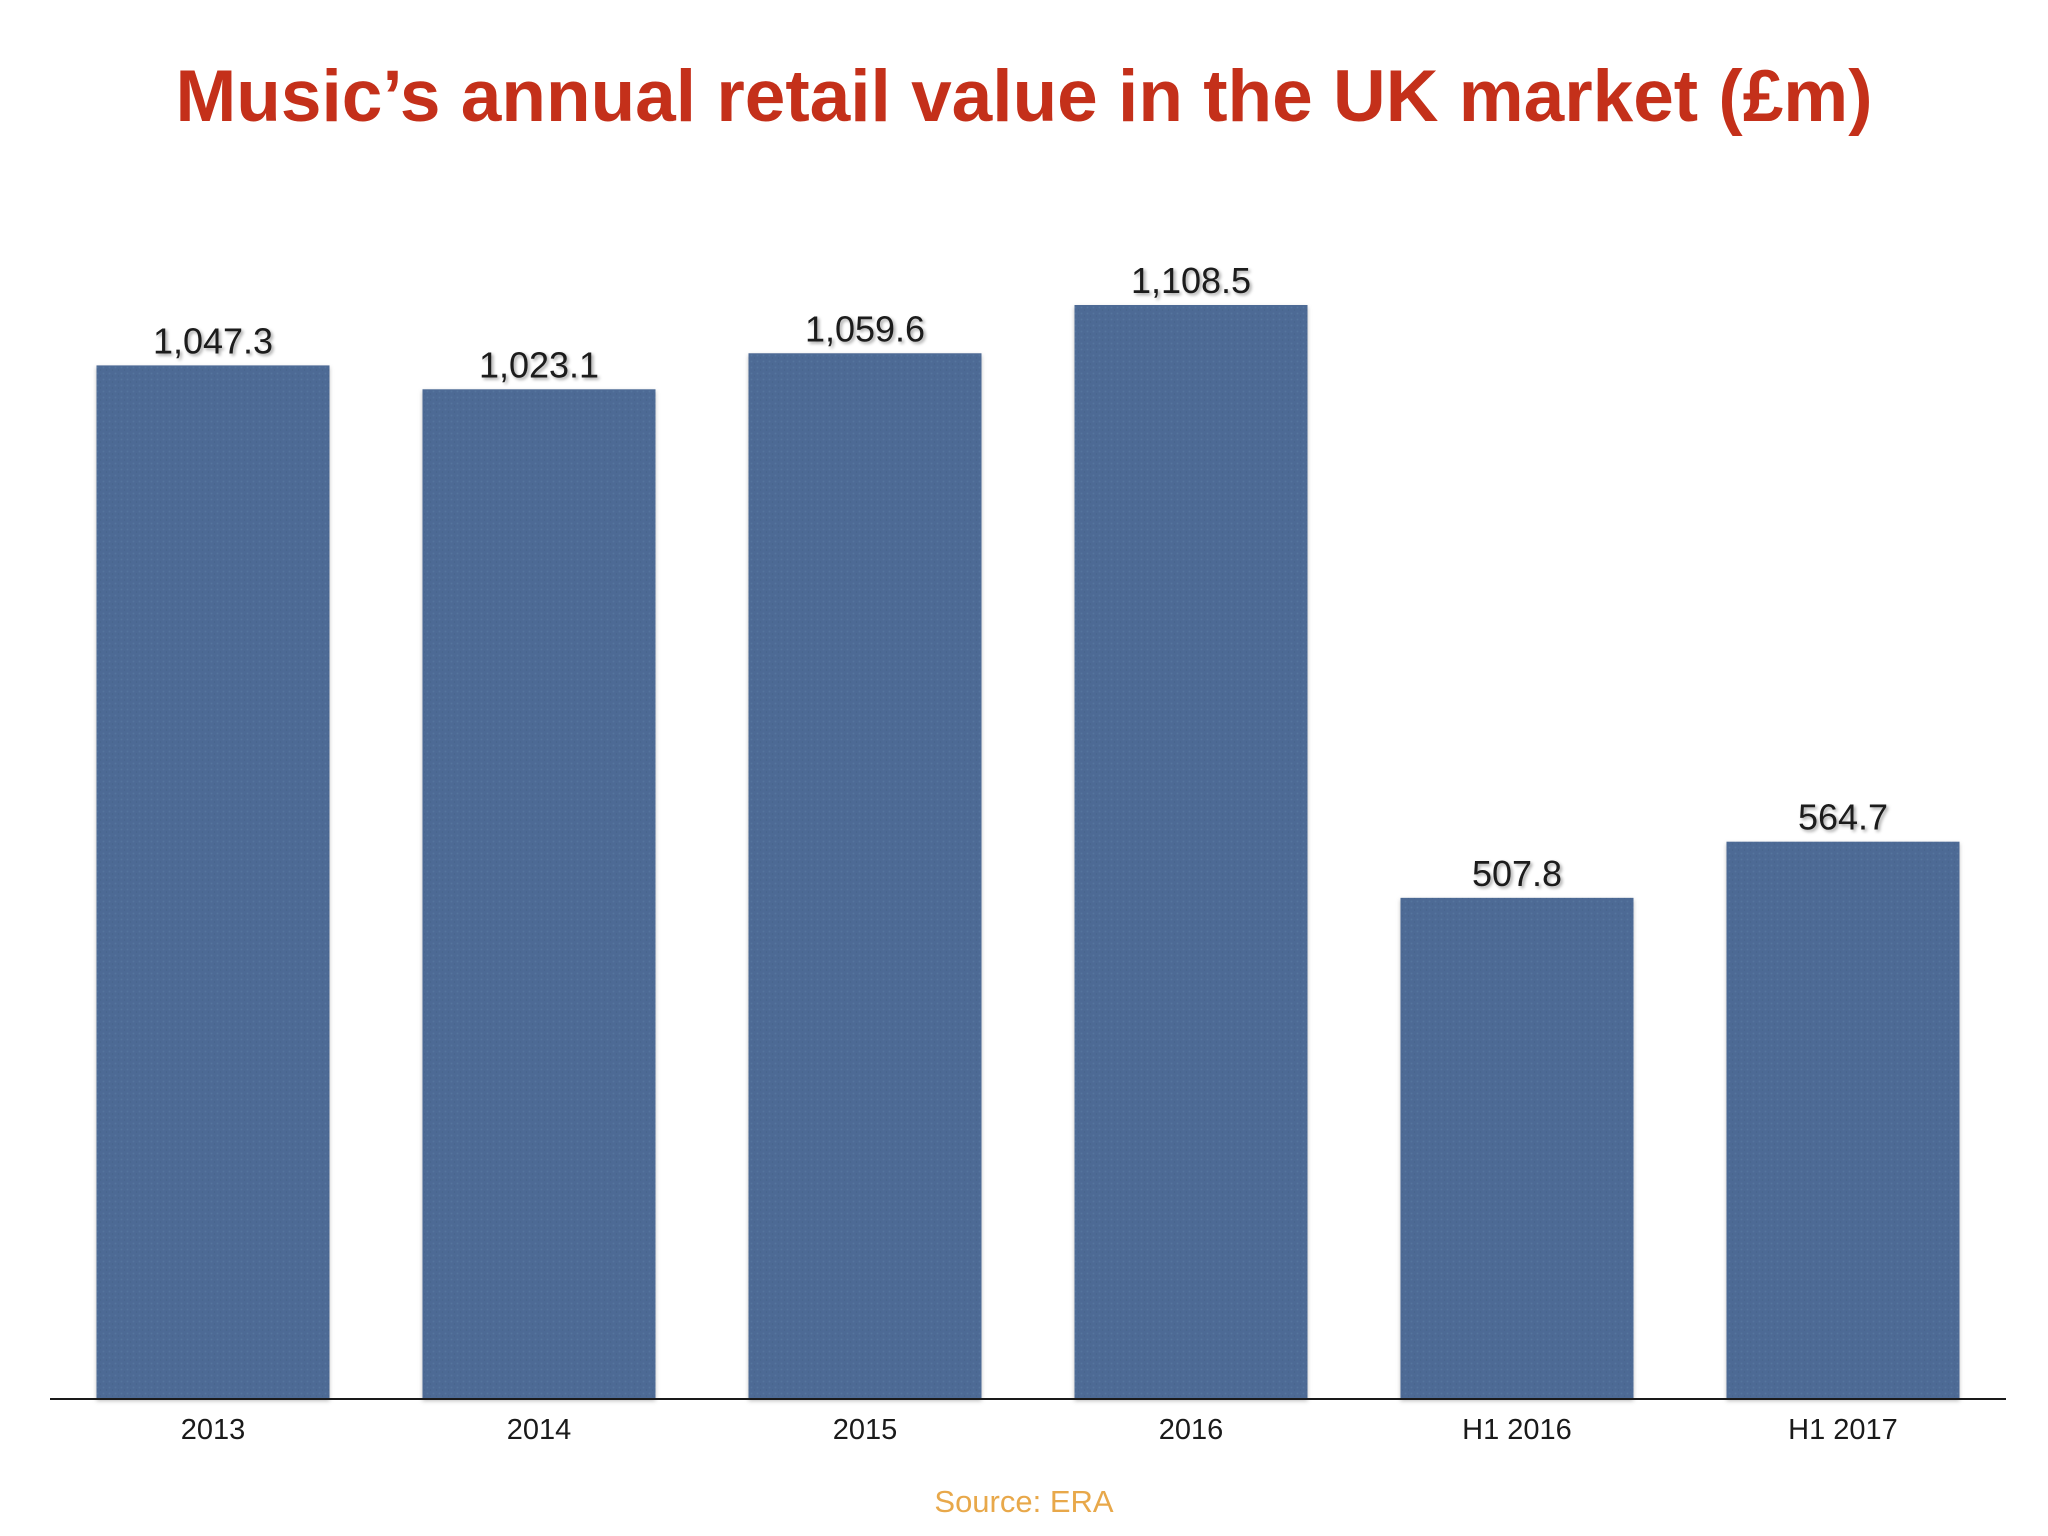 This screenshot has height=1536, width=2048. I want to click on x-tick-label-2016: 2016, so click(1191, 1430).